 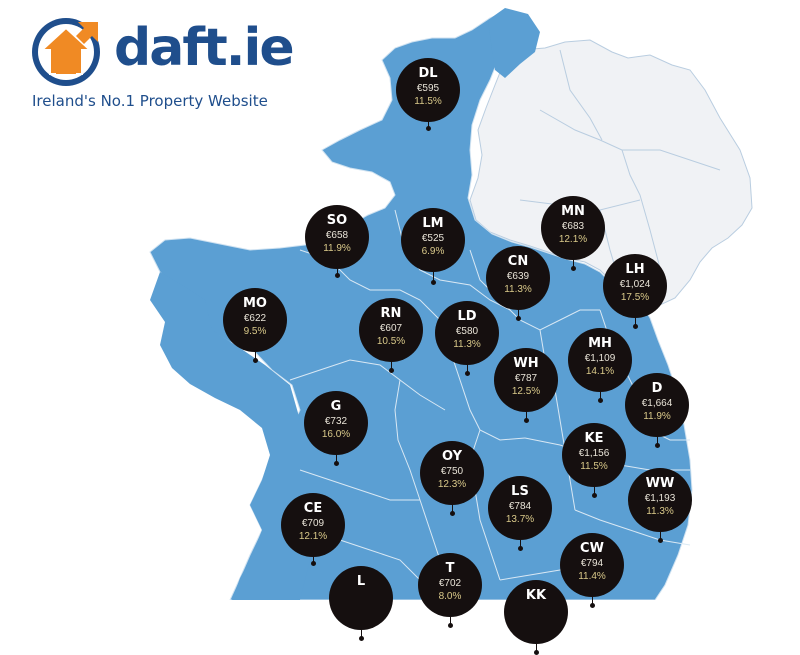 What do you see at coordinates (660, 483) in the screenshot?
I see `county-code: WW` at bounding box center [660, 483].